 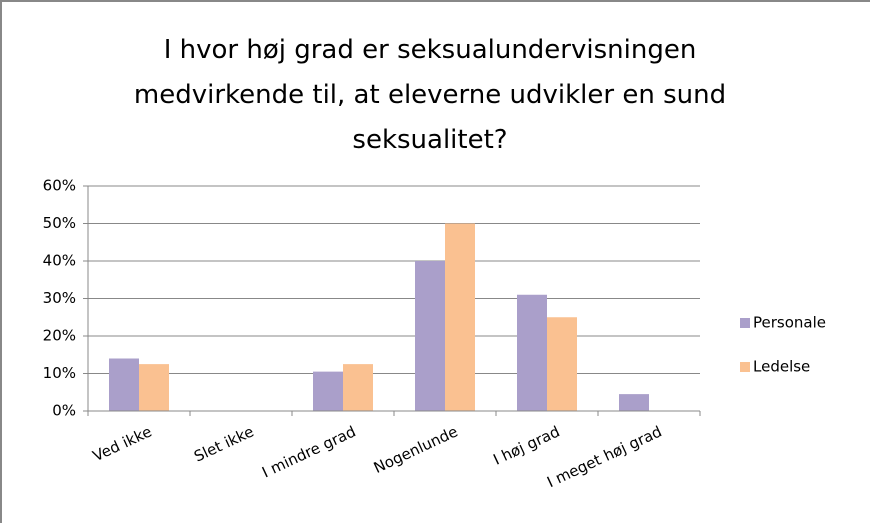 What do you see at coordinates (59, 298) in the screenshot?
I see `y-tick-label: 30%` at bounding box center [59, 298].